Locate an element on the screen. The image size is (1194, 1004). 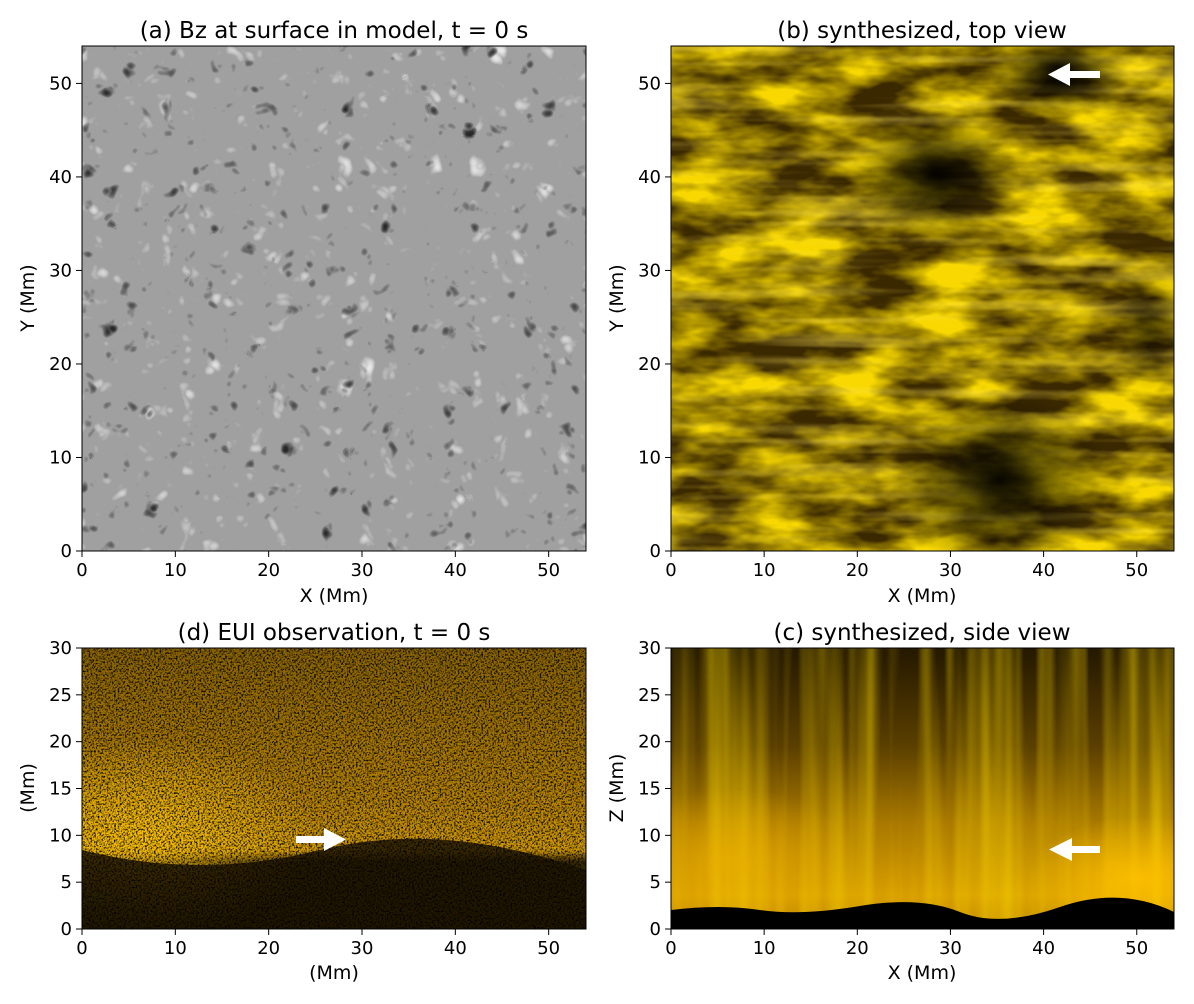
panel-a-ytick-label: 0 is located at coordinates (66, 551).